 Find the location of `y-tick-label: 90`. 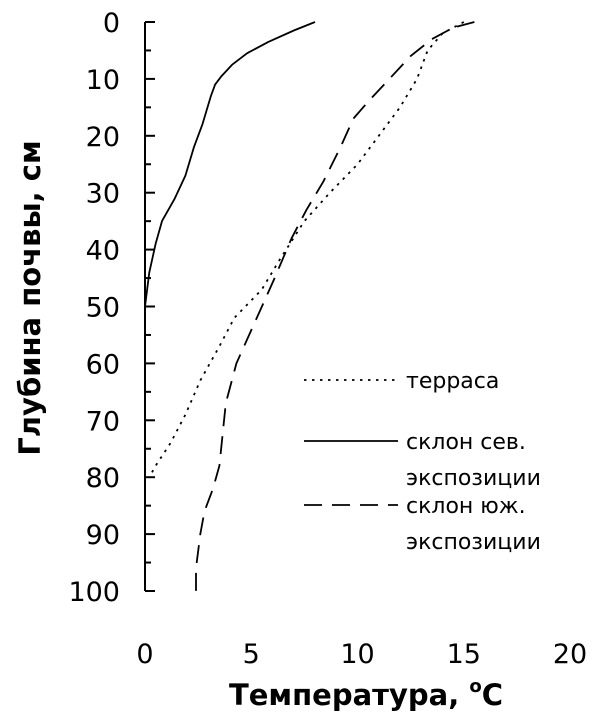

y-tick-label: 90 is located at coordinates (103, 535).